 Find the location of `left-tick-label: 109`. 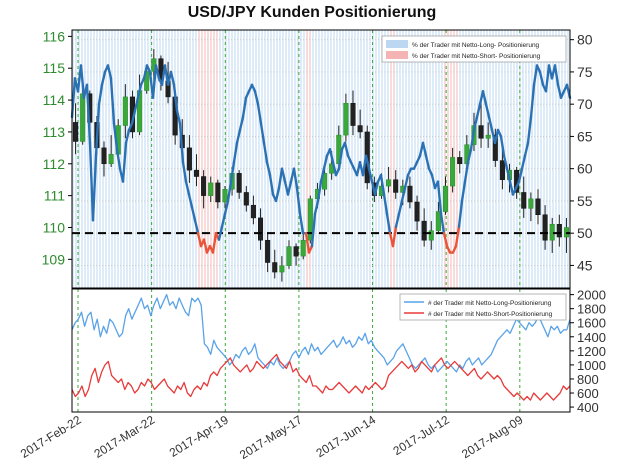

left-tick-label: 109 is located at coordinates (54, 259).